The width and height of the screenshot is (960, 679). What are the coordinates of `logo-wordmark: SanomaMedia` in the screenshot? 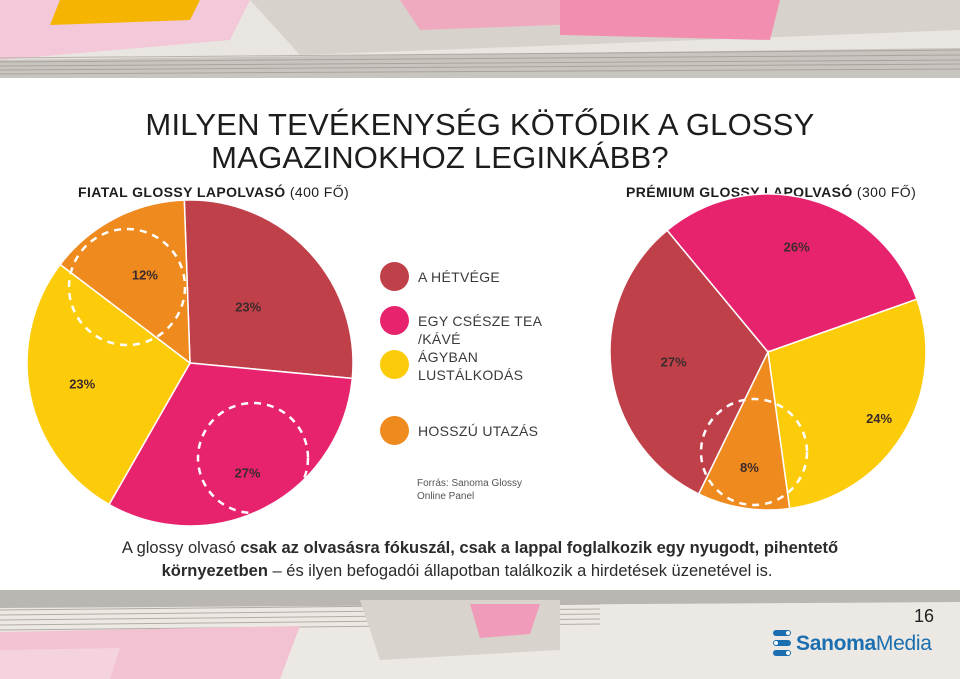 It's located at (864, 644).